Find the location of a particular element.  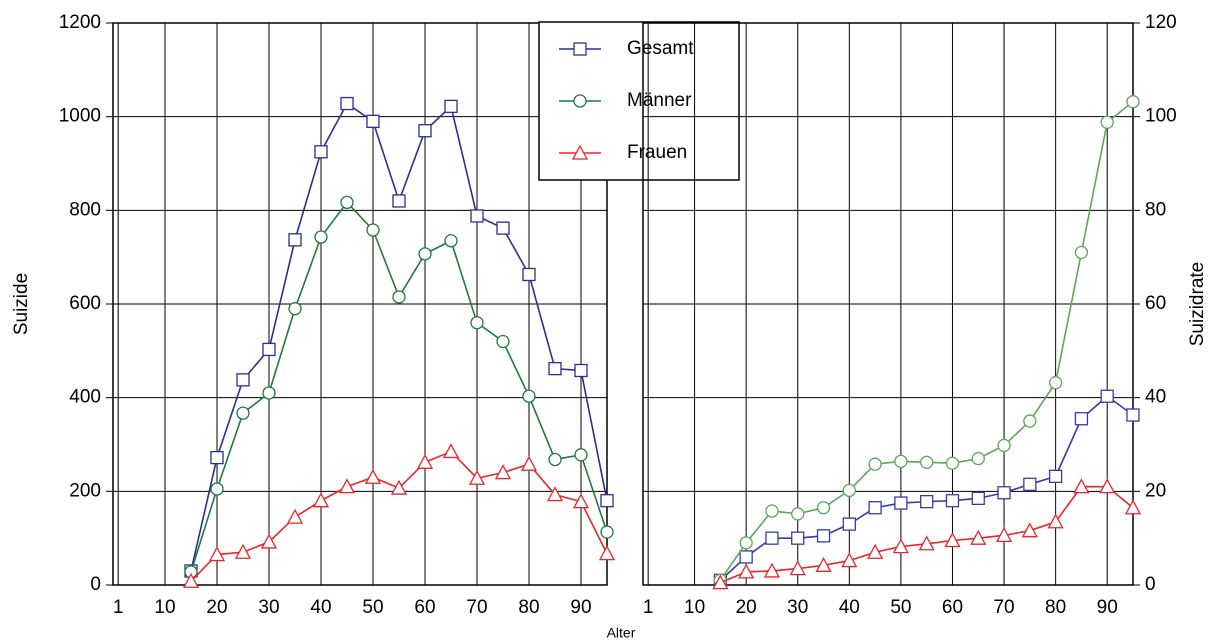

y-tick-label: 20 is located at coordinates (1155, 490).